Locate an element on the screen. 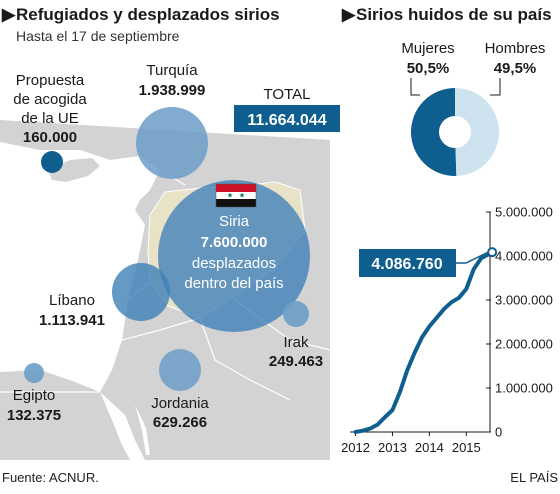 This screenshot has width=560, height=494. series-last-point is located at coordinates (492, 252).